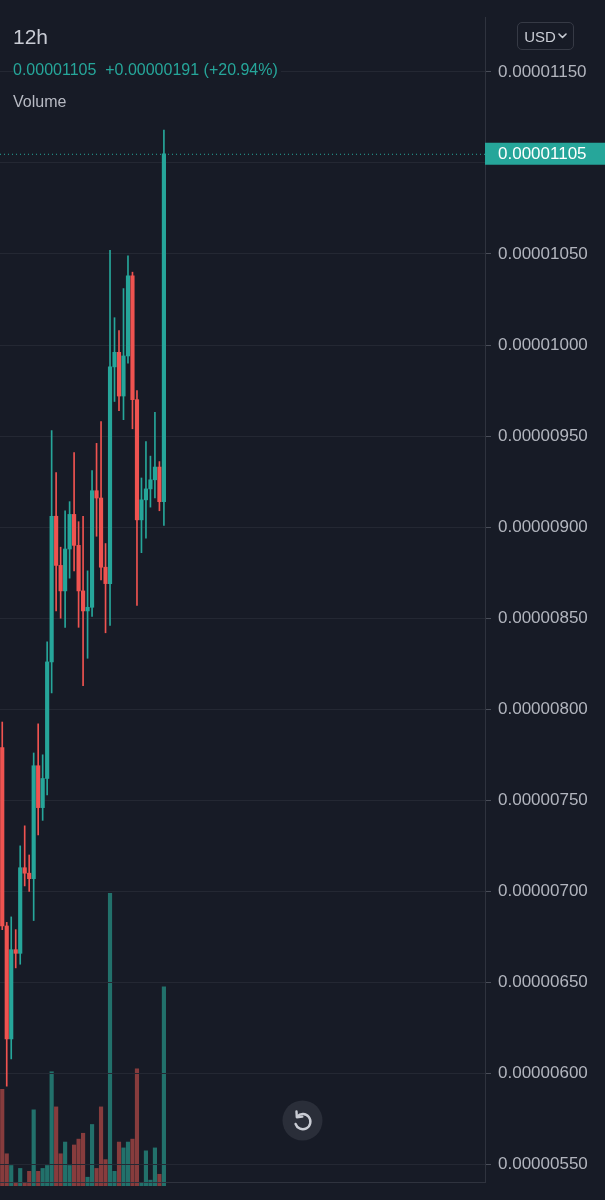 This screenshot has width=605, height=1200. I want to click on y-tick-label: 0.00000750, so click(543, 800).